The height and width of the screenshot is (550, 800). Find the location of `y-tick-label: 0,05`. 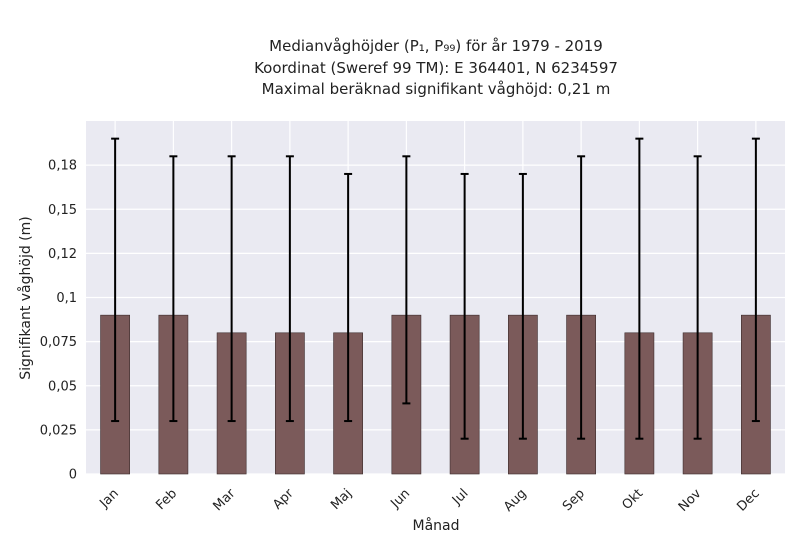

y-tick-label: 0,05 is located at coordinates (62, 386).